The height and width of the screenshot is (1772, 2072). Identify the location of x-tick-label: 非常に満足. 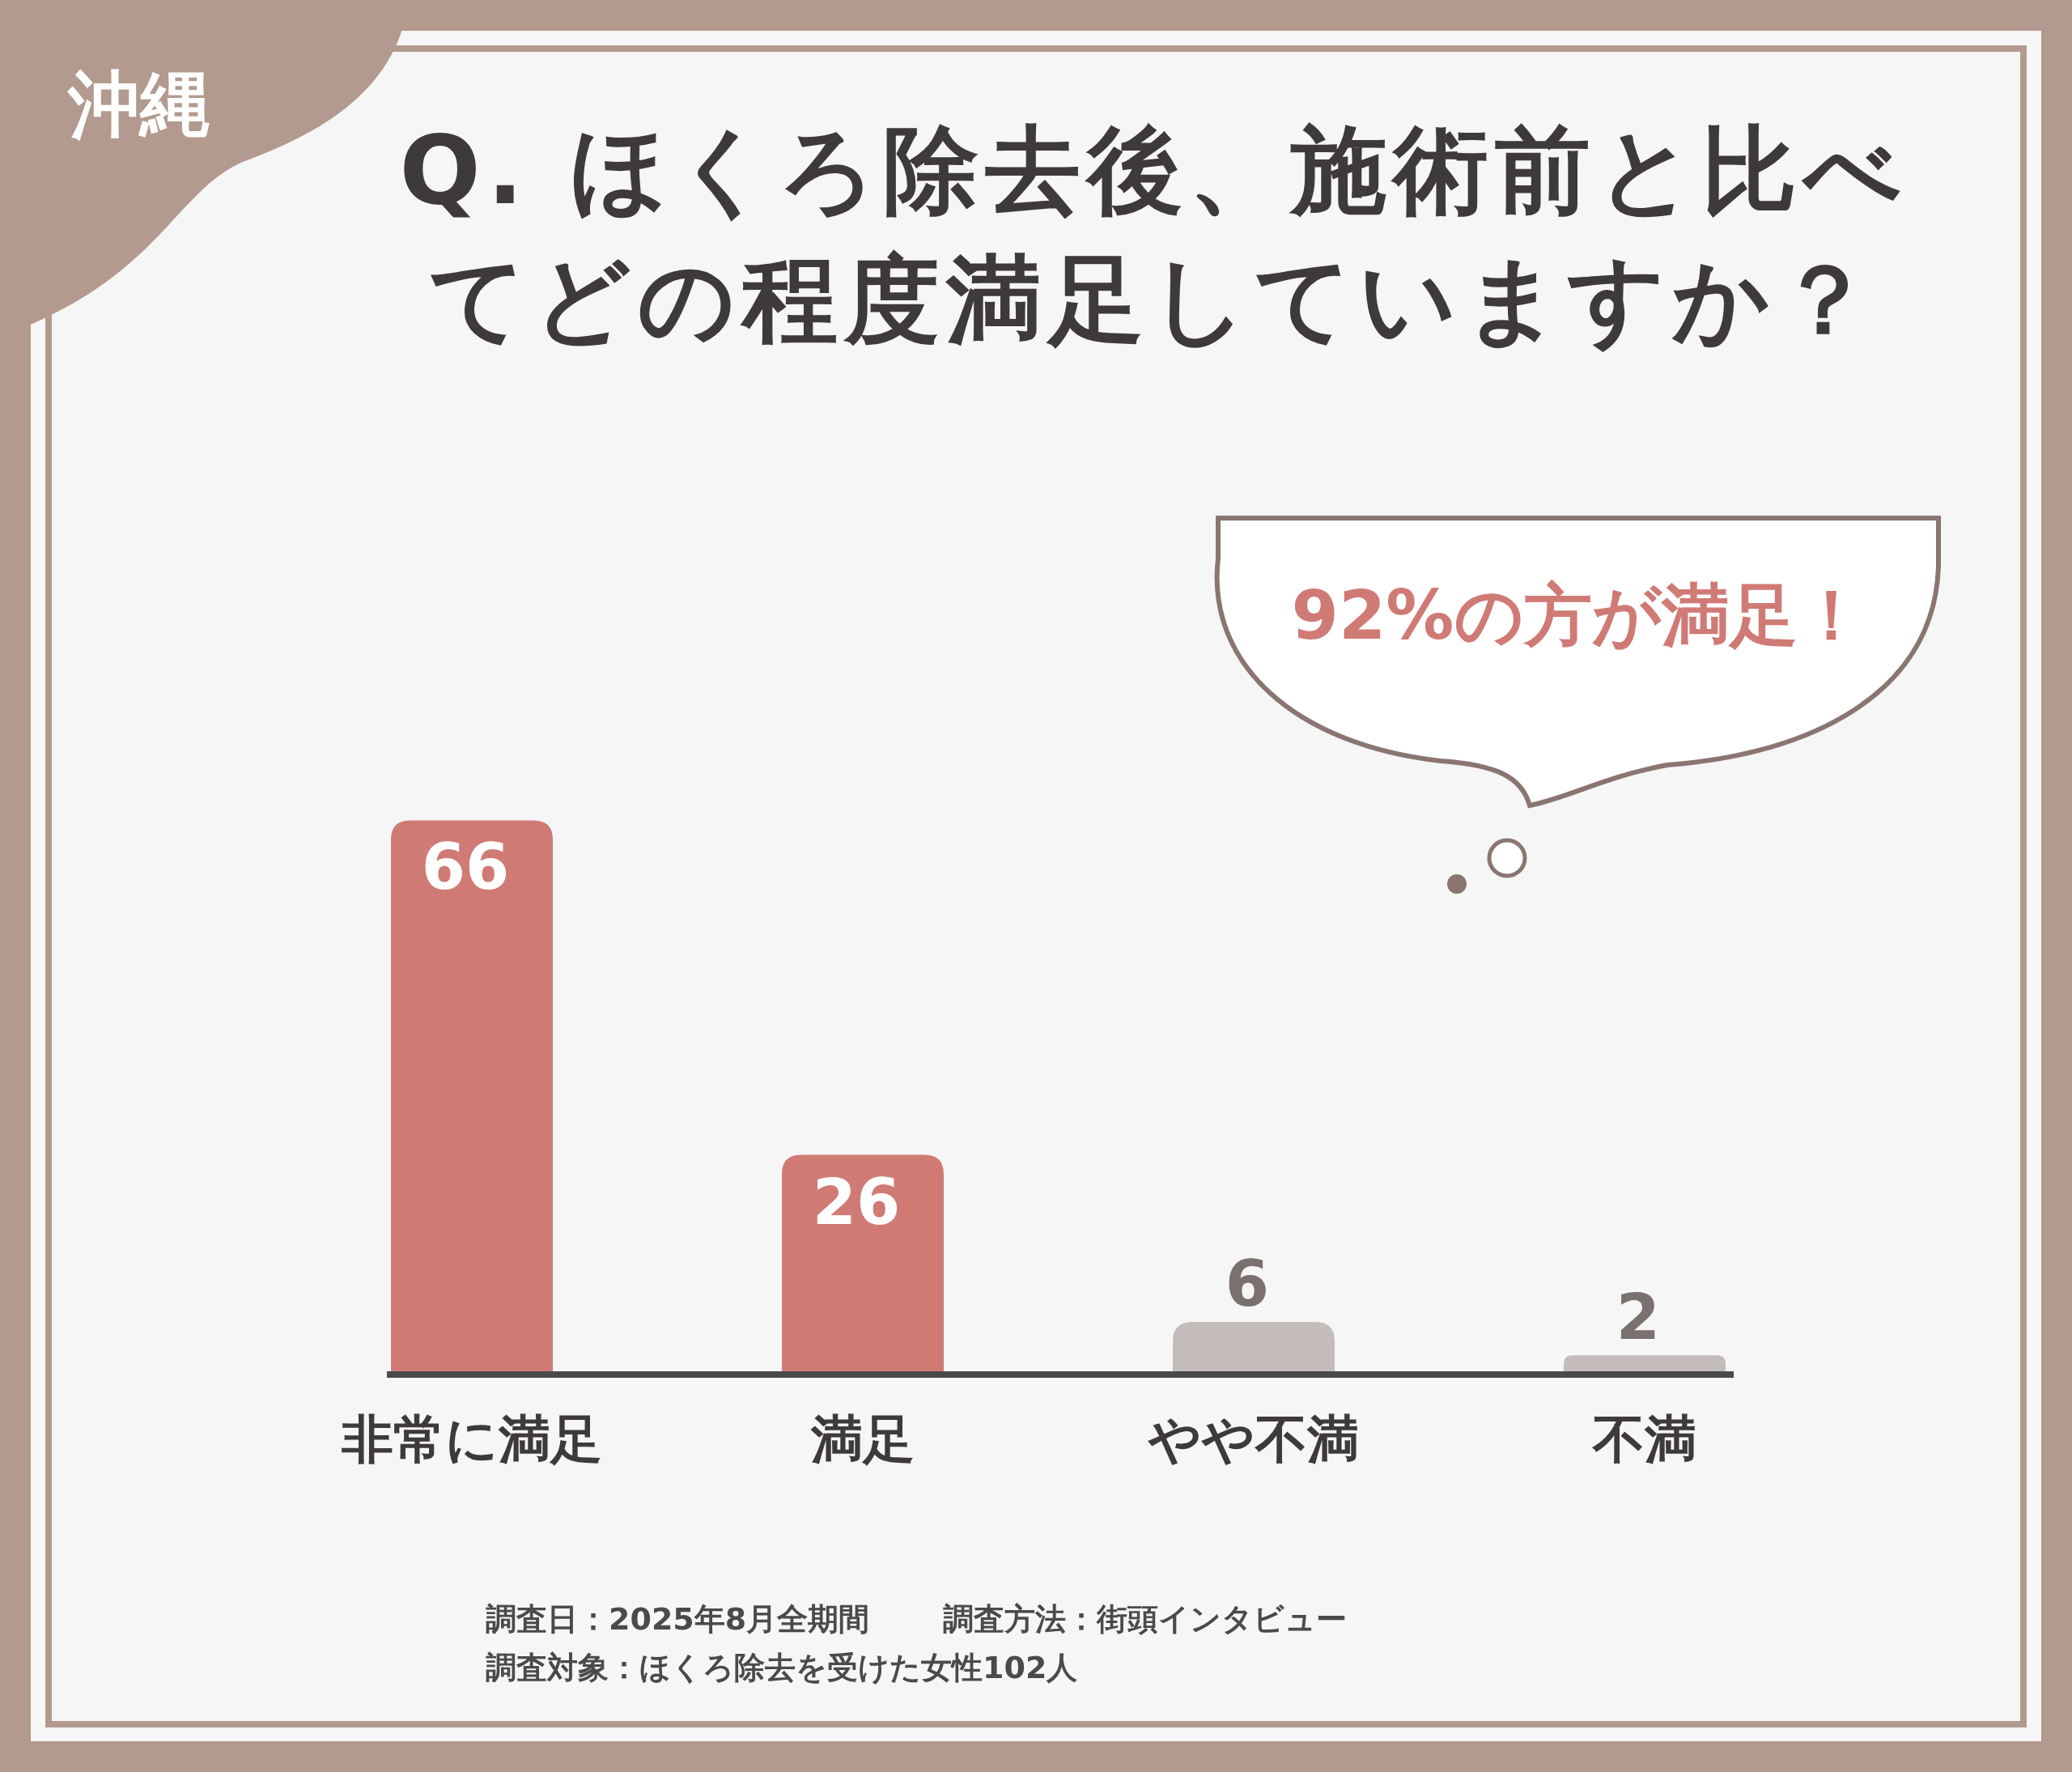
(472, 1440).